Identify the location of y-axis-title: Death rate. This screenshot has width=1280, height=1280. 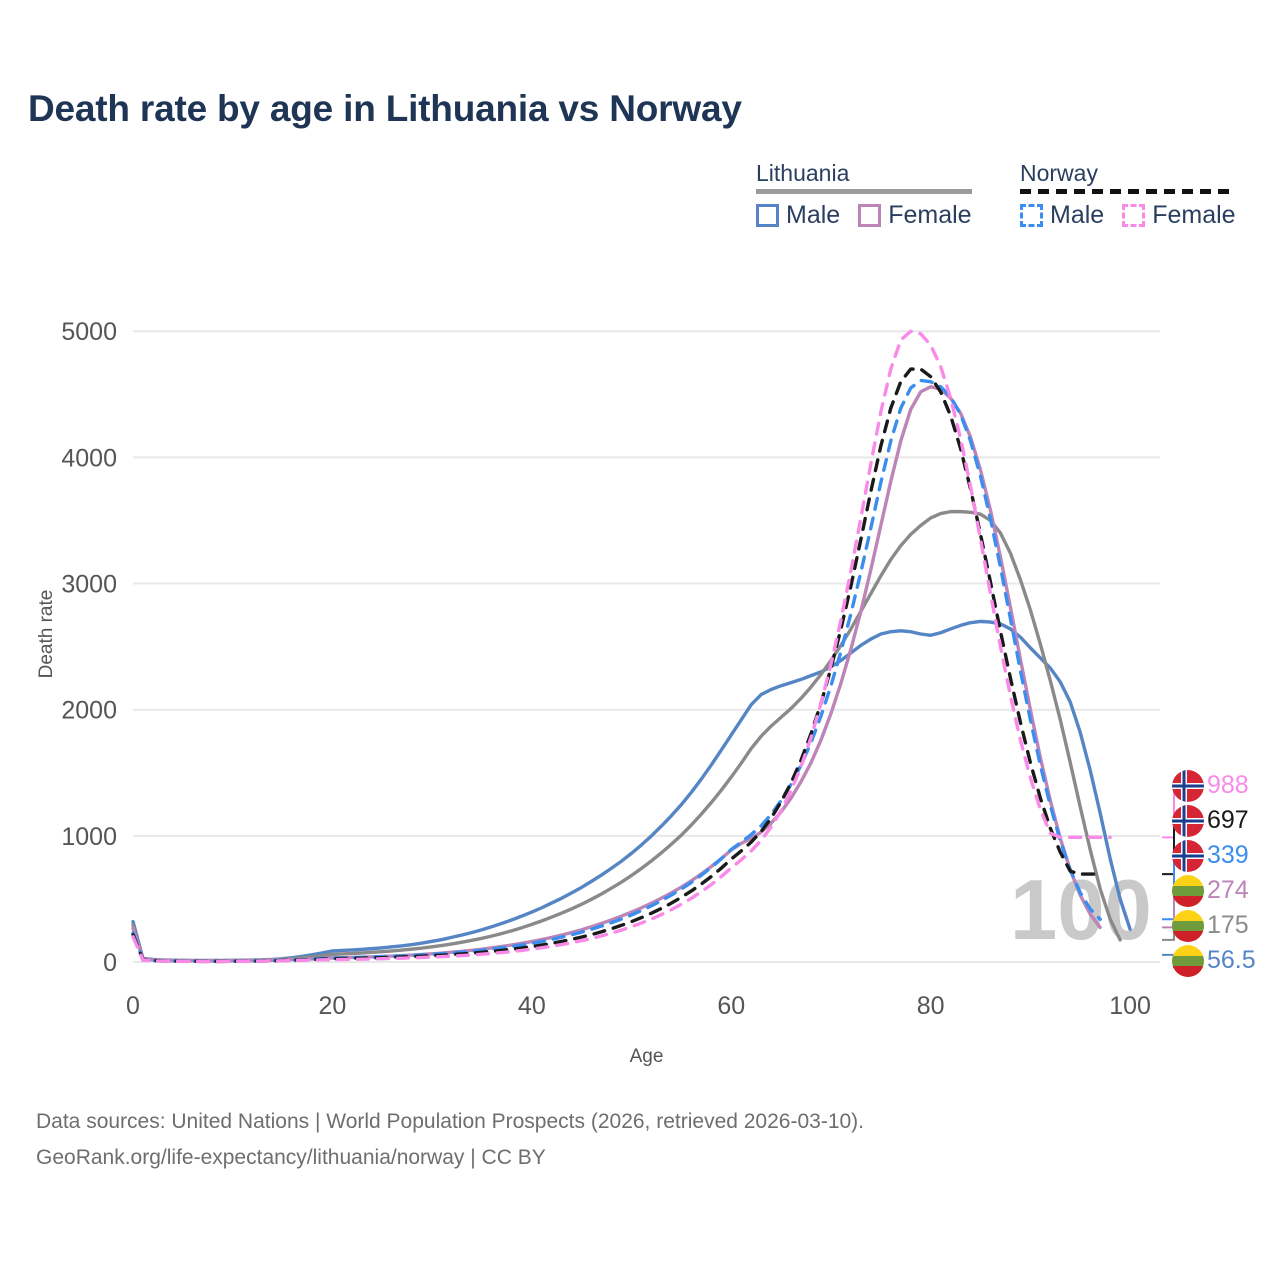
(46, 634).